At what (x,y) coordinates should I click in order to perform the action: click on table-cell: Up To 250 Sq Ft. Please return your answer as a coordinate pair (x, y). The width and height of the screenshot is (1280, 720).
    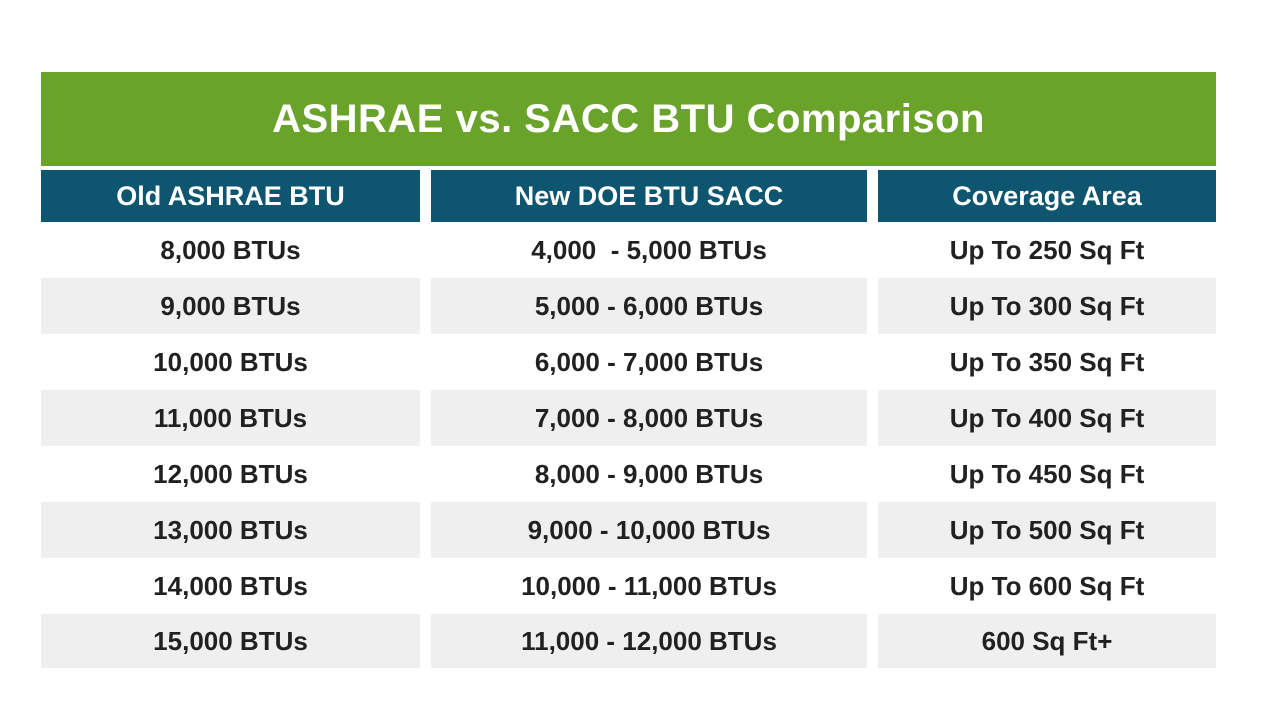
    Looking at the image, I should click on (1047, 250).